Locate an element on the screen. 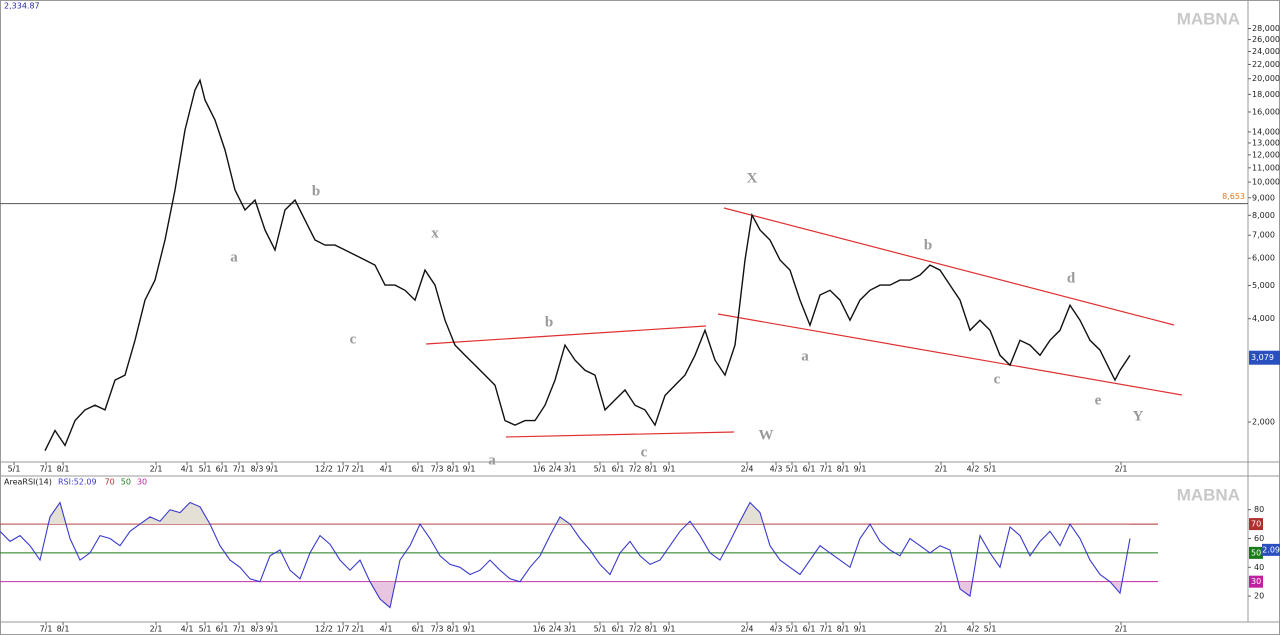  y-tick-label: 14,000 is located at coordinates (1266, 131).